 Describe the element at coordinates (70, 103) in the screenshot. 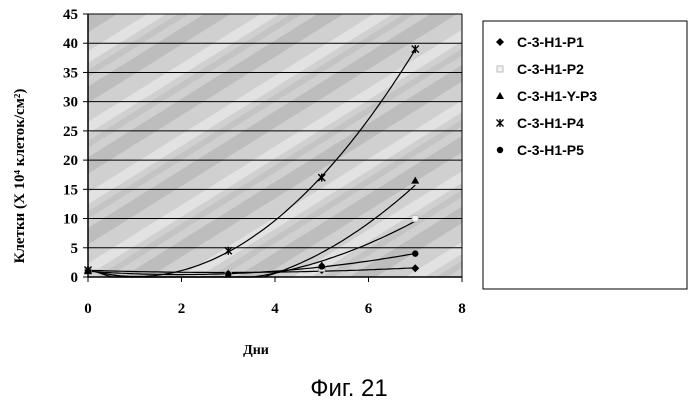

I see `y-tick-label-6: 30` at that location.